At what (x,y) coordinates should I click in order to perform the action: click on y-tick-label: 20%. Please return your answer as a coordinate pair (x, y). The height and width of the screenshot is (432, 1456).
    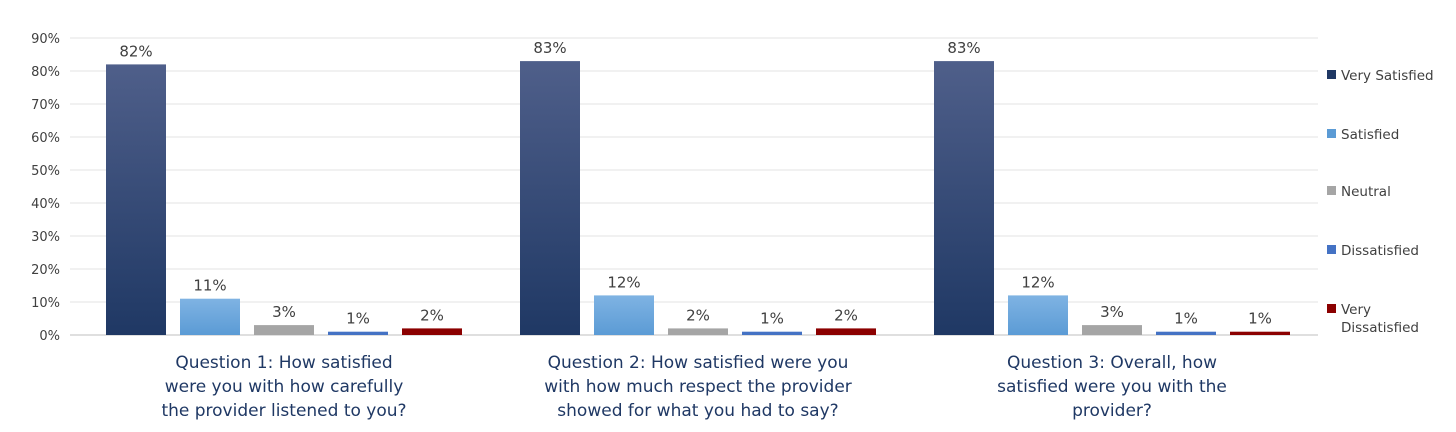
    Looking at the image, I should click on (45, 270).